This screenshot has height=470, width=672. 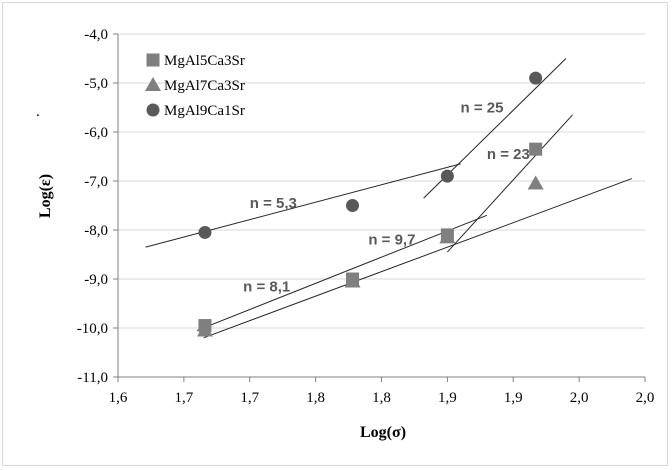 I want to click on y-tick-label: -11,0, so click(x=92, y=378).